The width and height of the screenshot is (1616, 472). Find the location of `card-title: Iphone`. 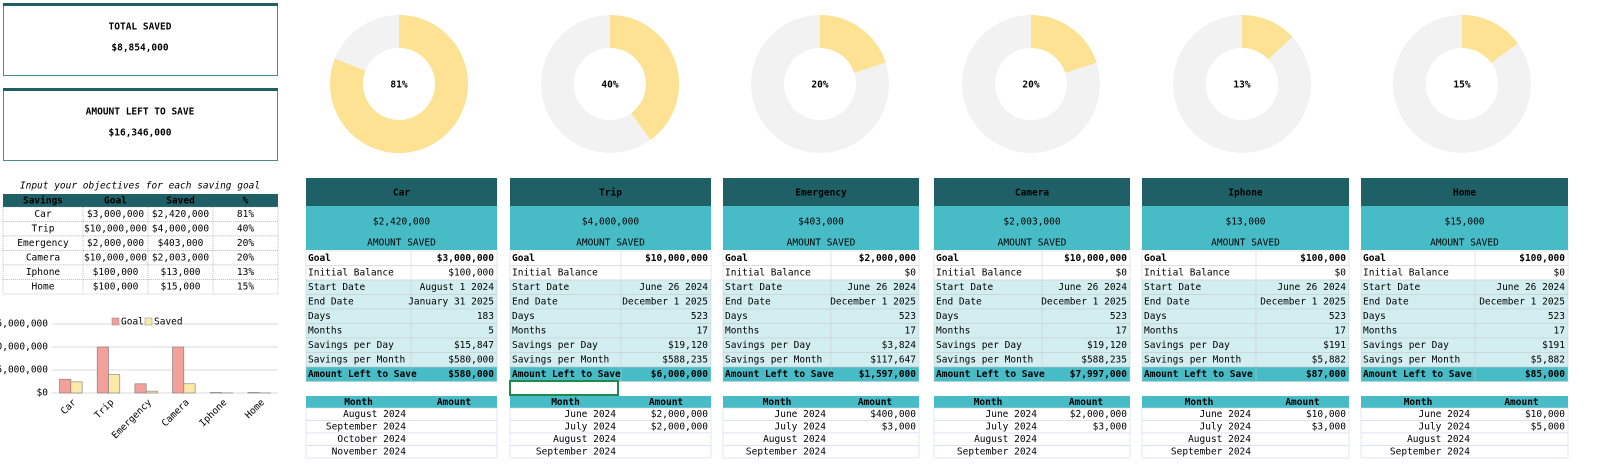

card-title: Iphone is located at coordinates (1245, 193).